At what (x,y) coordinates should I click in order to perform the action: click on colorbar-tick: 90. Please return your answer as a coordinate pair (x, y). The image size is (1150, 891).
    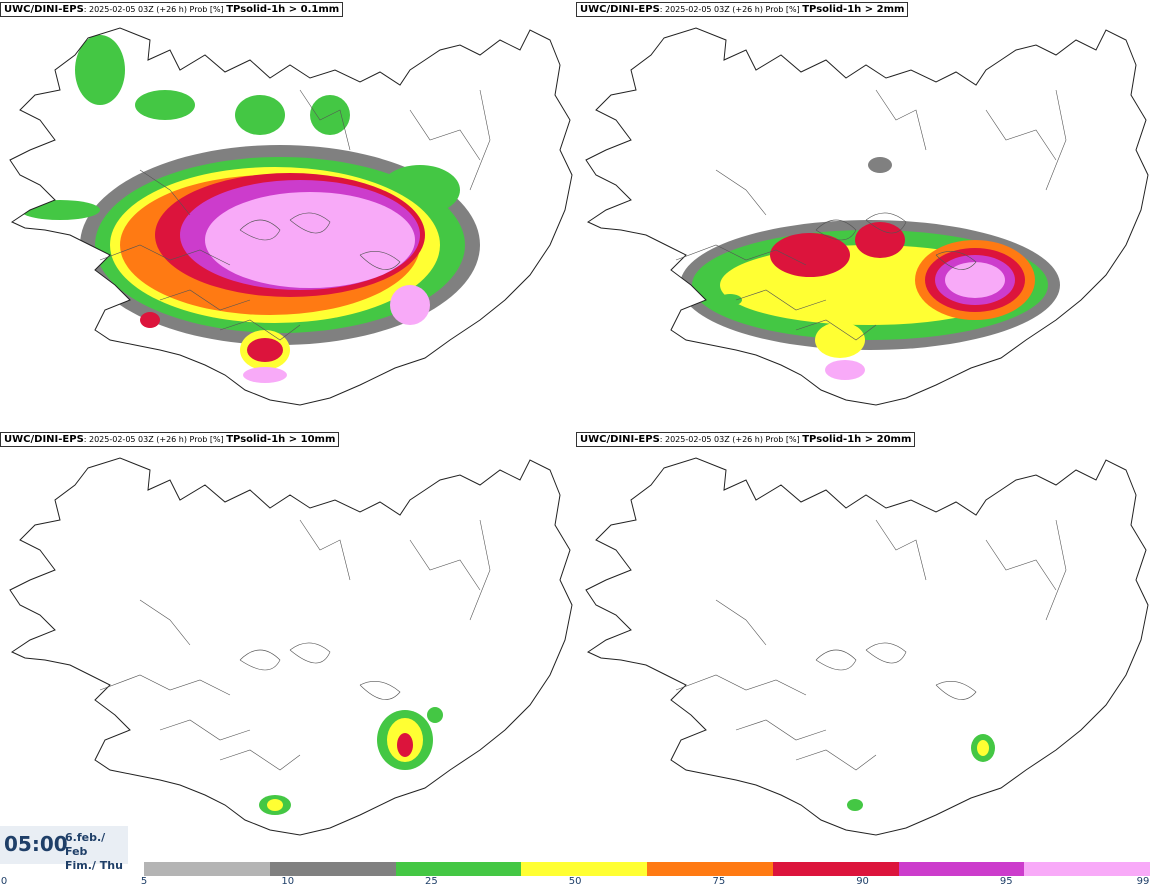
    Looking at the image, I should click on (862, 881).